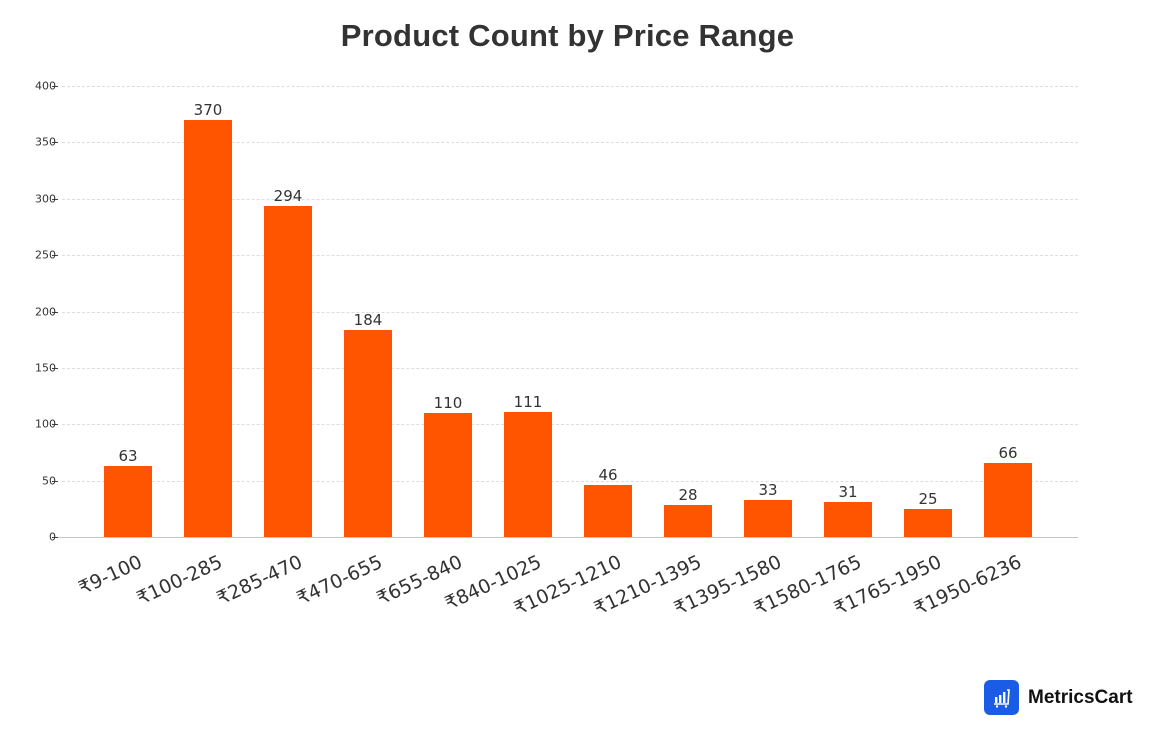 The width and height of the screenshot is (1163, 746). What do you see at coordinates (1080, 697) in the screenshot?
I see `brand-name: MetricsCart` at bounding box center [1080, 697].